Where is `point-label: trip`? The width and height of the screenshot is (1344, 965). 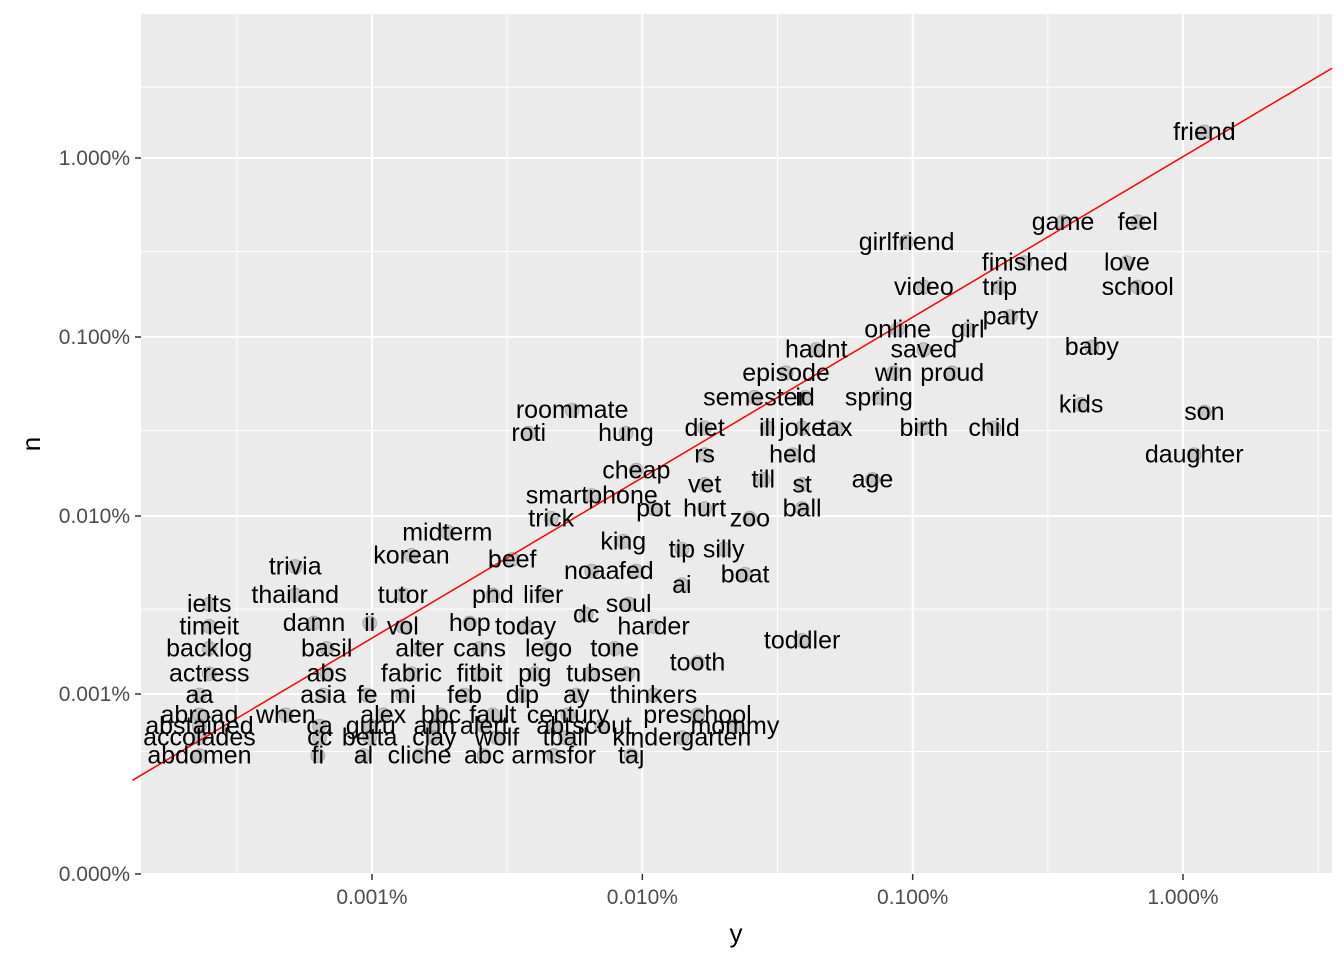
point-label: trip is located at coordinates (999, 287).